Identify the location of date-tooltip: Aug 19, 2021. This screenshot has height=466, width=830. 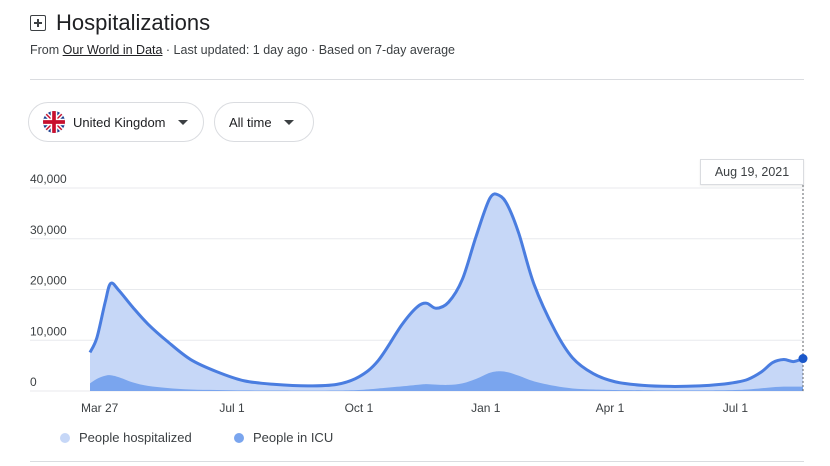
(752, 172).